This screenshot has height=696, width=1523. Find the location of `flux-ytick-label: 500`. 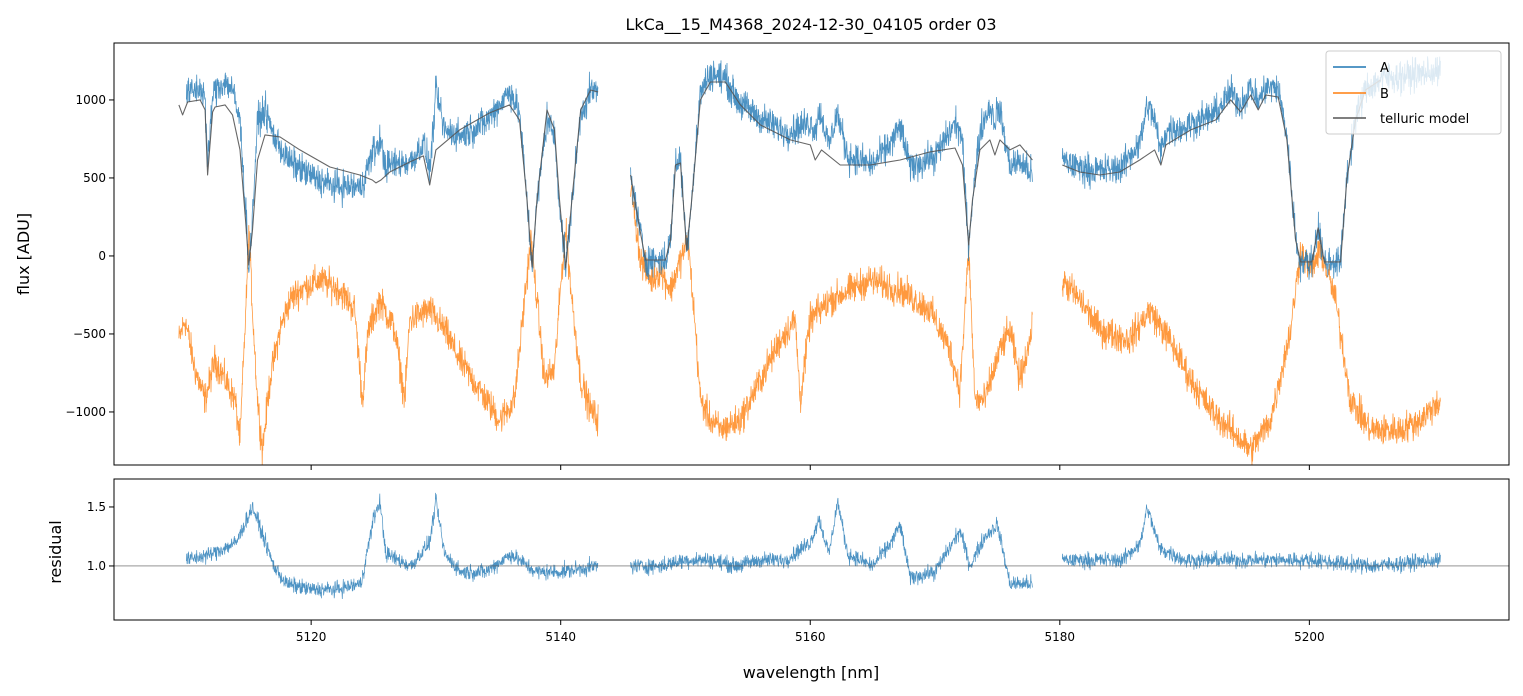

flux-ytick-label: 500 is located at coordinates (94, 178).